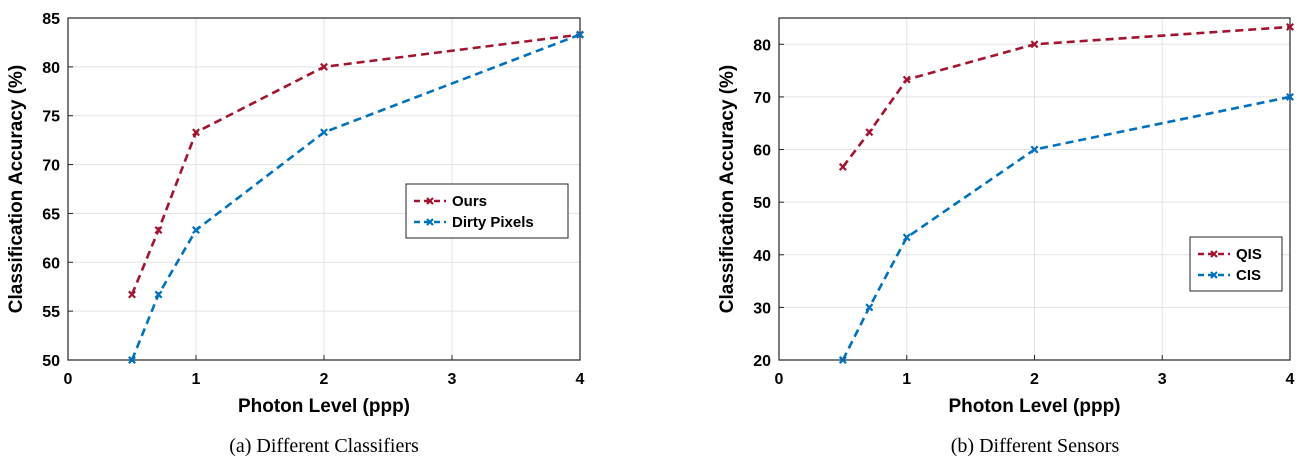 The image size is (1297, 462). I want to click on legend-label: Ours, so click(469, 201).